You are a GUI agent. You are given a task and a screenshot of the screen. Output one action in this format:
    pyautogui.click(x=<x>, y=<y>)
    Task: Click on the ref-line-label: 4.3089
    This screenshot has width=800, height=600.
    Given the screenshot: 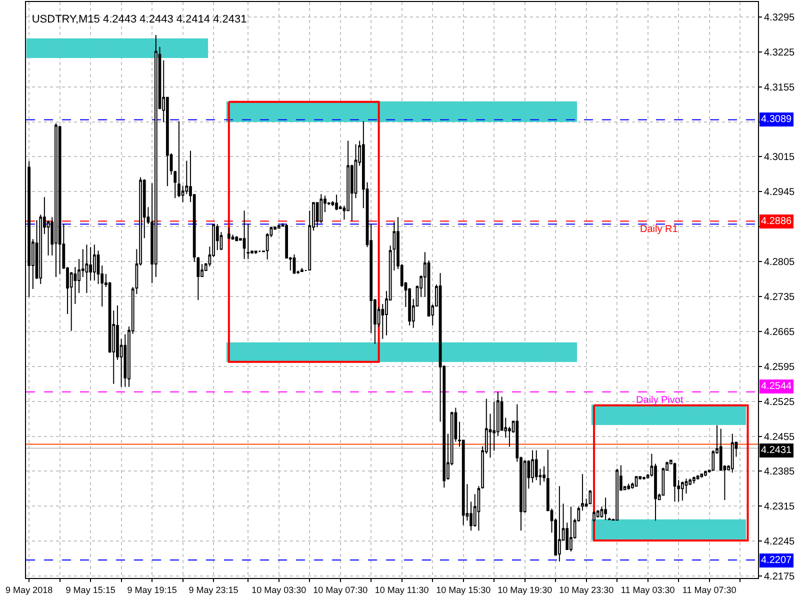 What is the action you would take?
    pyautogui.click(x=776, y=119)
    